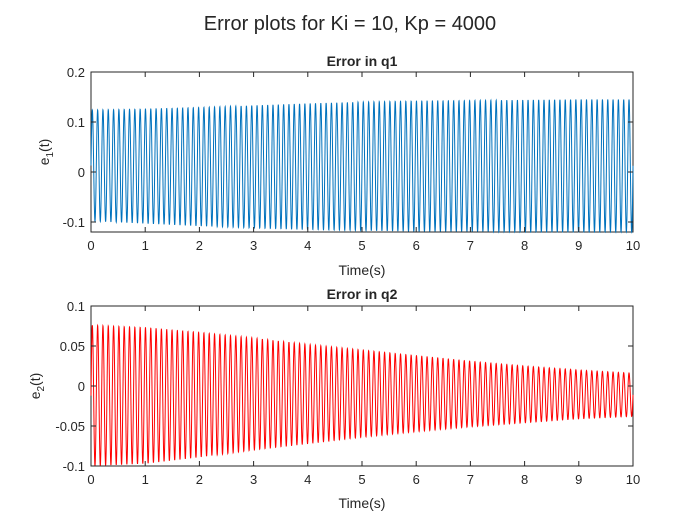  What do you see at coordinates (76, 72) in the screenshot?
I see `y-tick-label: 0.2` at bounding box center [76, 72].